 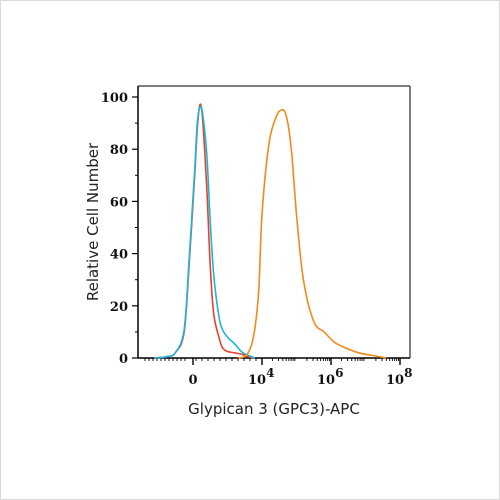 What do you see at coordinates (339, 373) in the screenshot?
I see `x-tick-exponent: 6` at bounding box center [339, 373].